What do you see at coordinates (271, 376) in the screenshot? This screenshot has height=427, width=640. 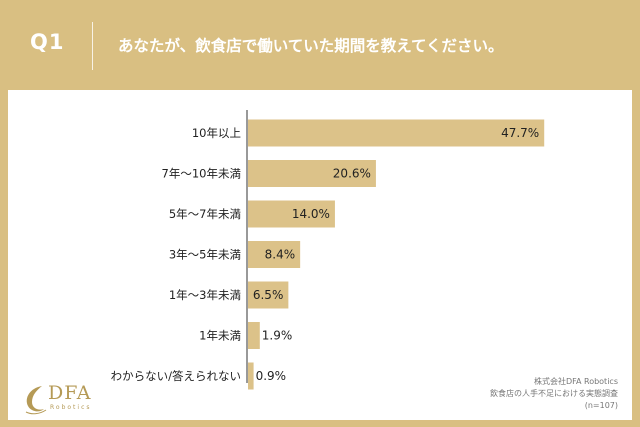 I see `value-label: 0.9%` at bounding box center [271, 376].